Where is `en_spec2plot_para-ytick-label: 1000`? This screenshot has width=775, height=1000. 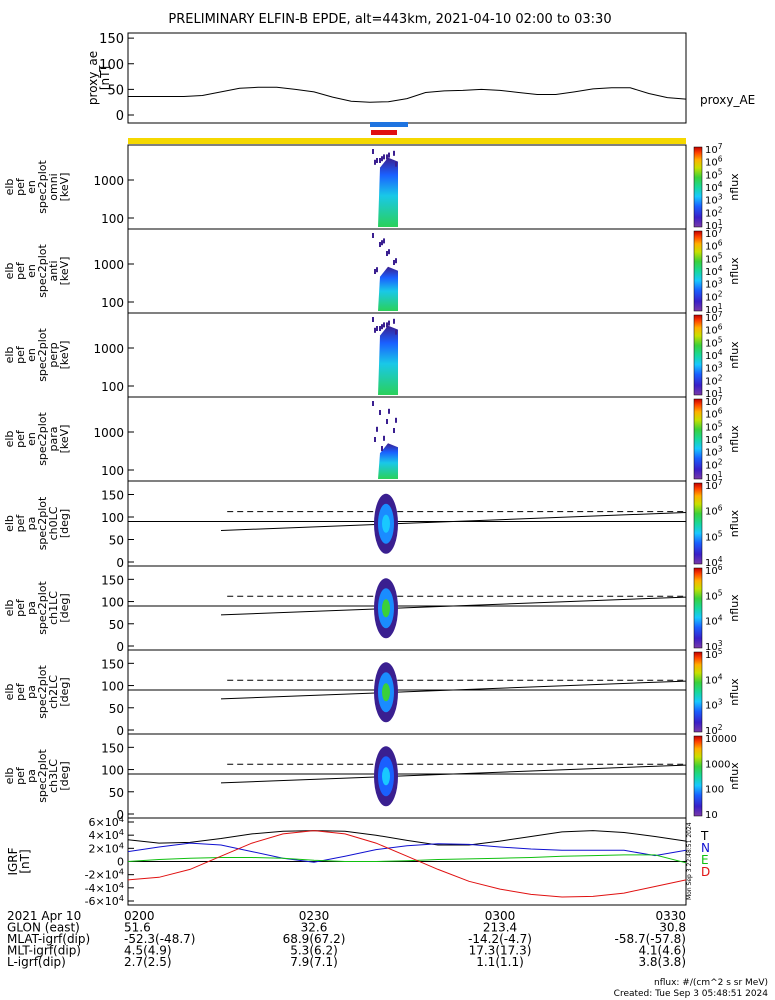 en_spec2plot_para-ytick-label: 1000 is located at coordinates (108, 433).